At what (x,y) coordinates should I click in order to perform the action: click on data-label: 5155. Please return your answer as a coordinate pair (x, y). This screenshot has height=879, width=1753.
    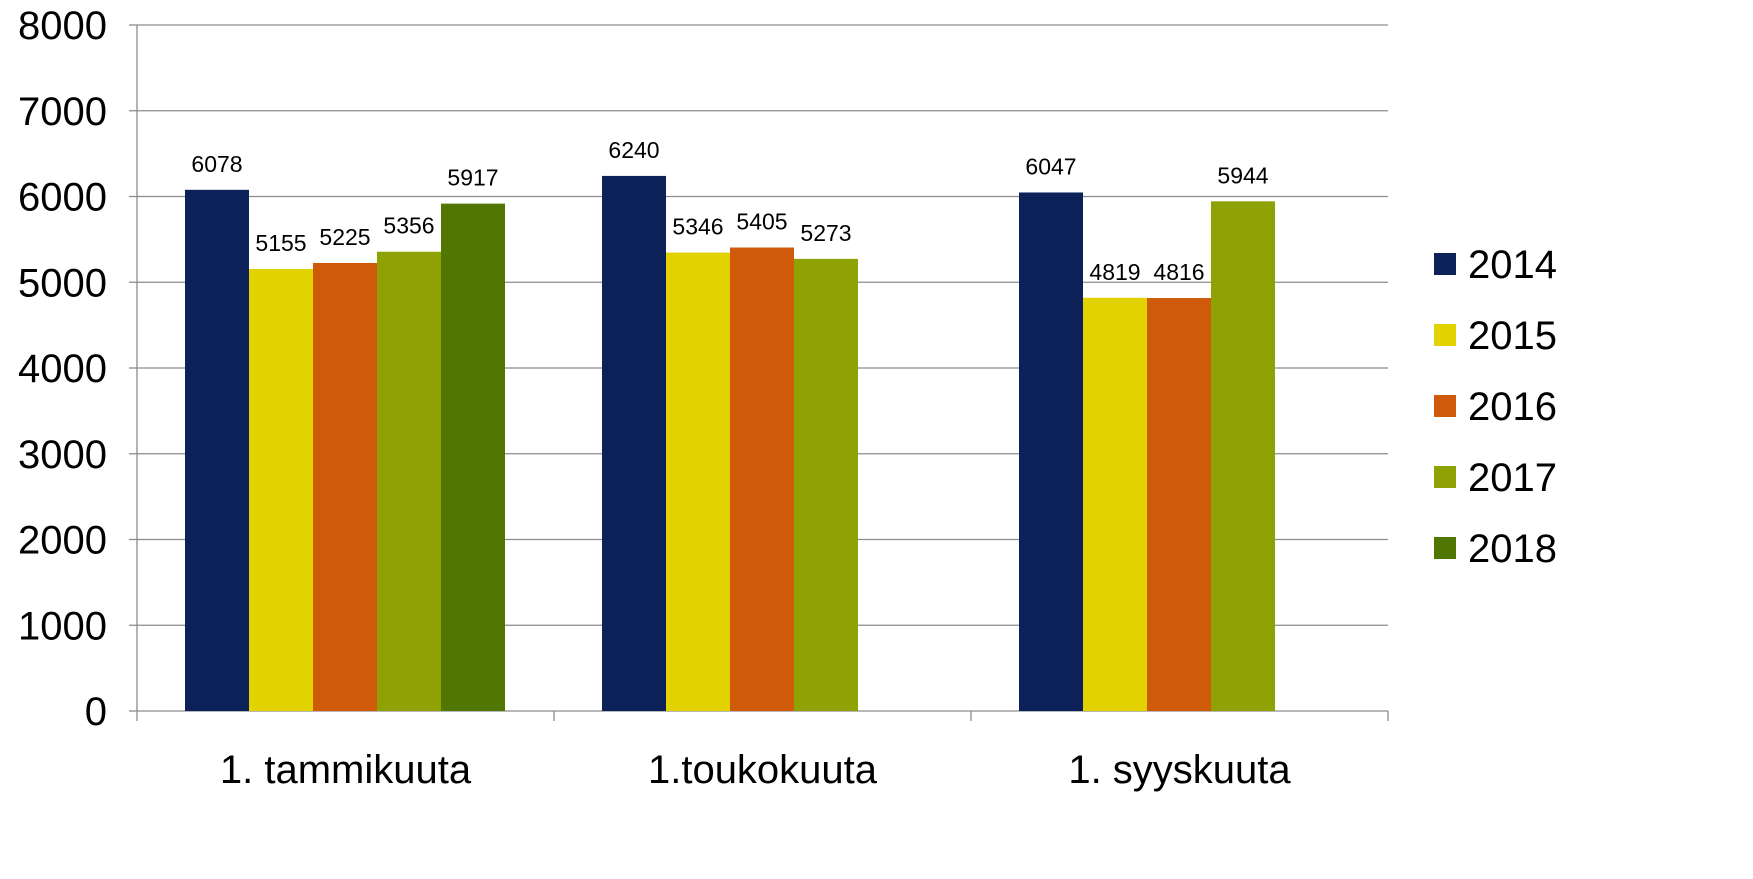
    Looking at the image, I should click on (280, 243).